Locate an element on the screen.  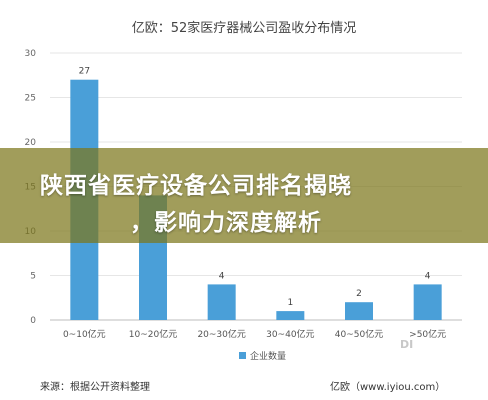
legend: 企业数量 is located at coordinates (262, 356).